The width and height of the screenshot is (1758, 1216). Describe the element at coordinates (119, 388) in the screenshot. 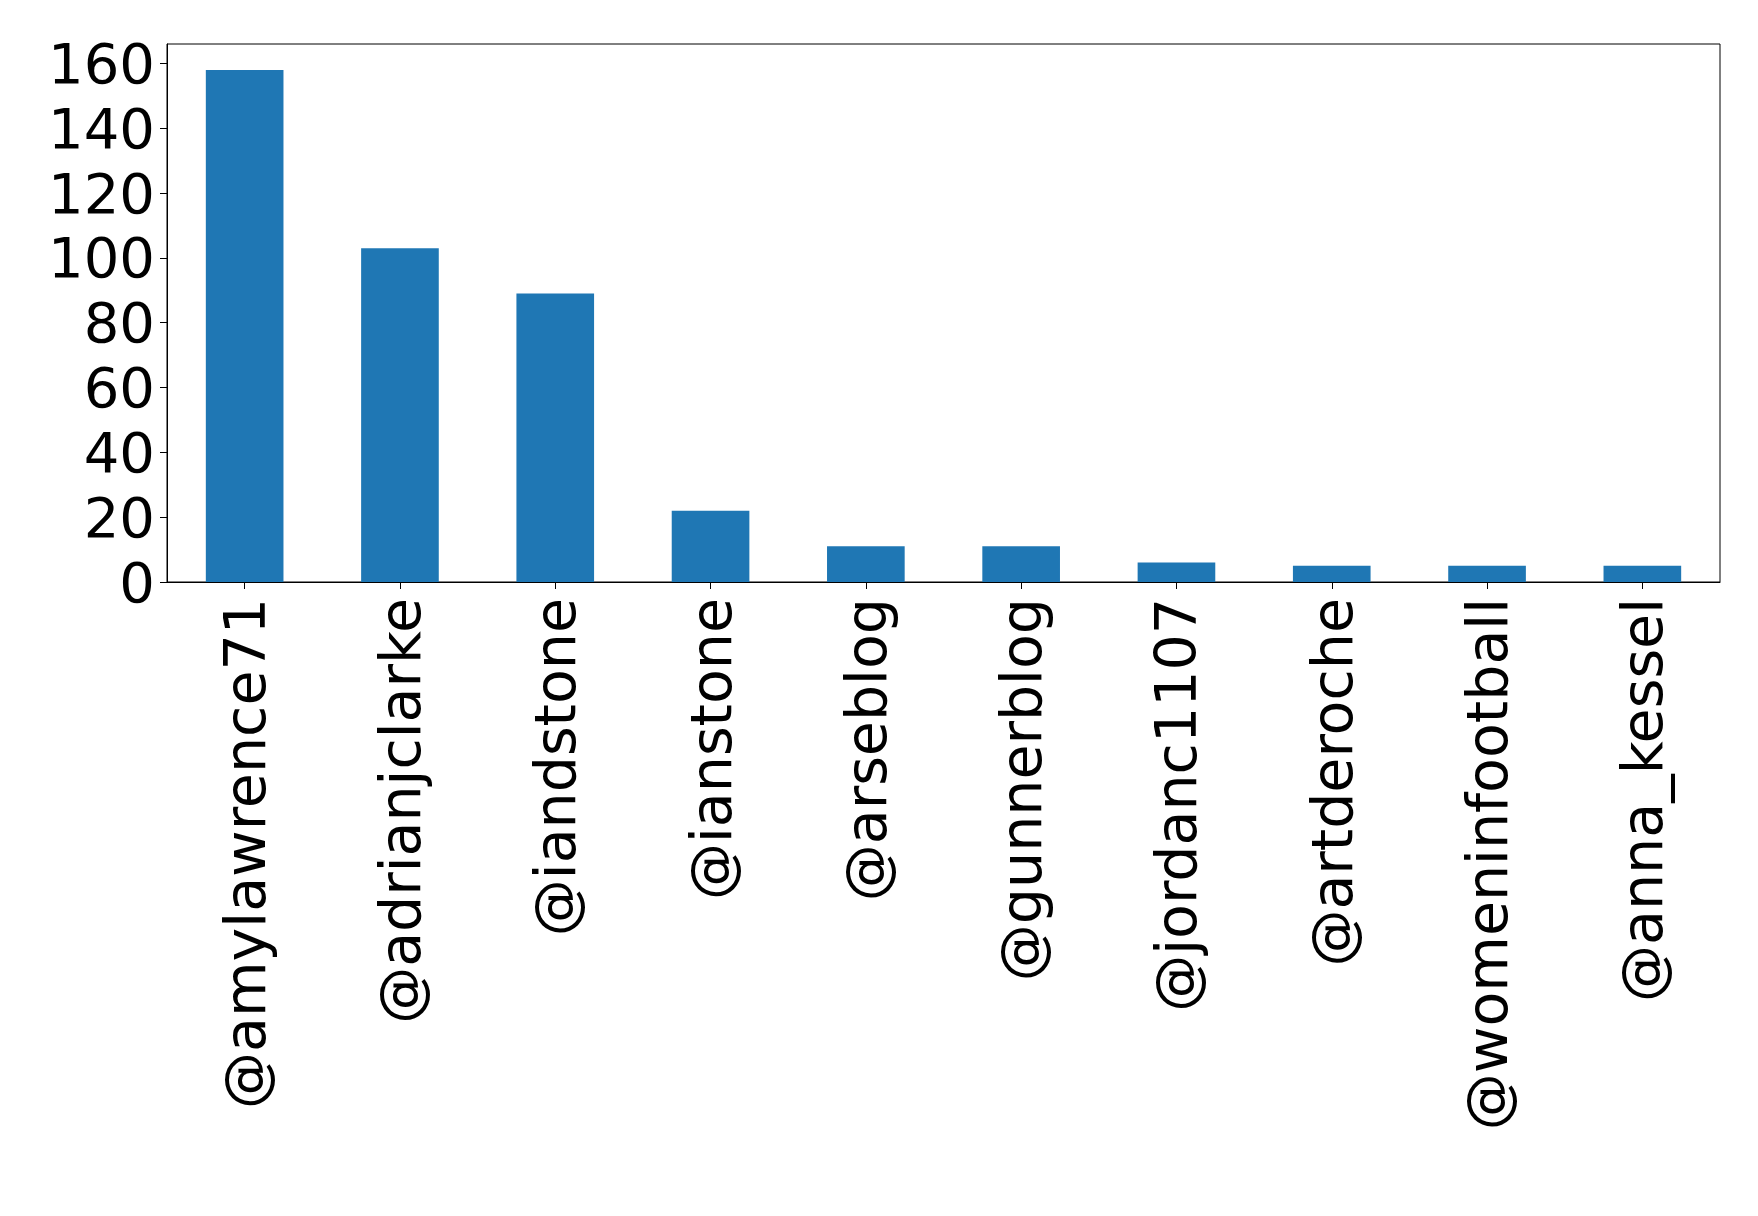

I see `y-tick-label: 60` at that location.